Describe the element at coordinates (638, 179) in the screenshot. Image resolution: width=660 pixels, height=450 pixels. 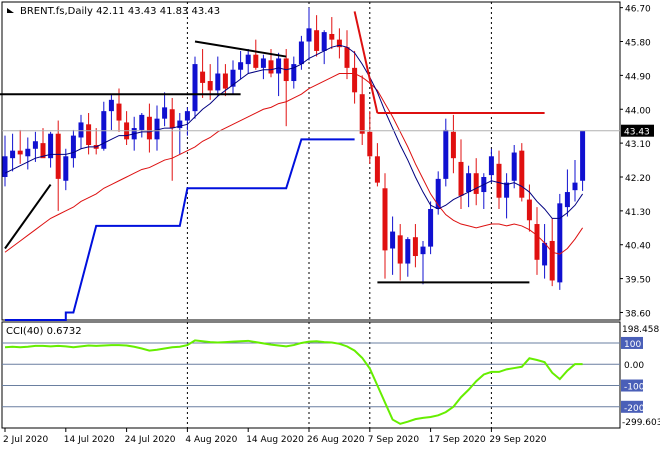
I see `price-tick-label: 42.20` at that location.